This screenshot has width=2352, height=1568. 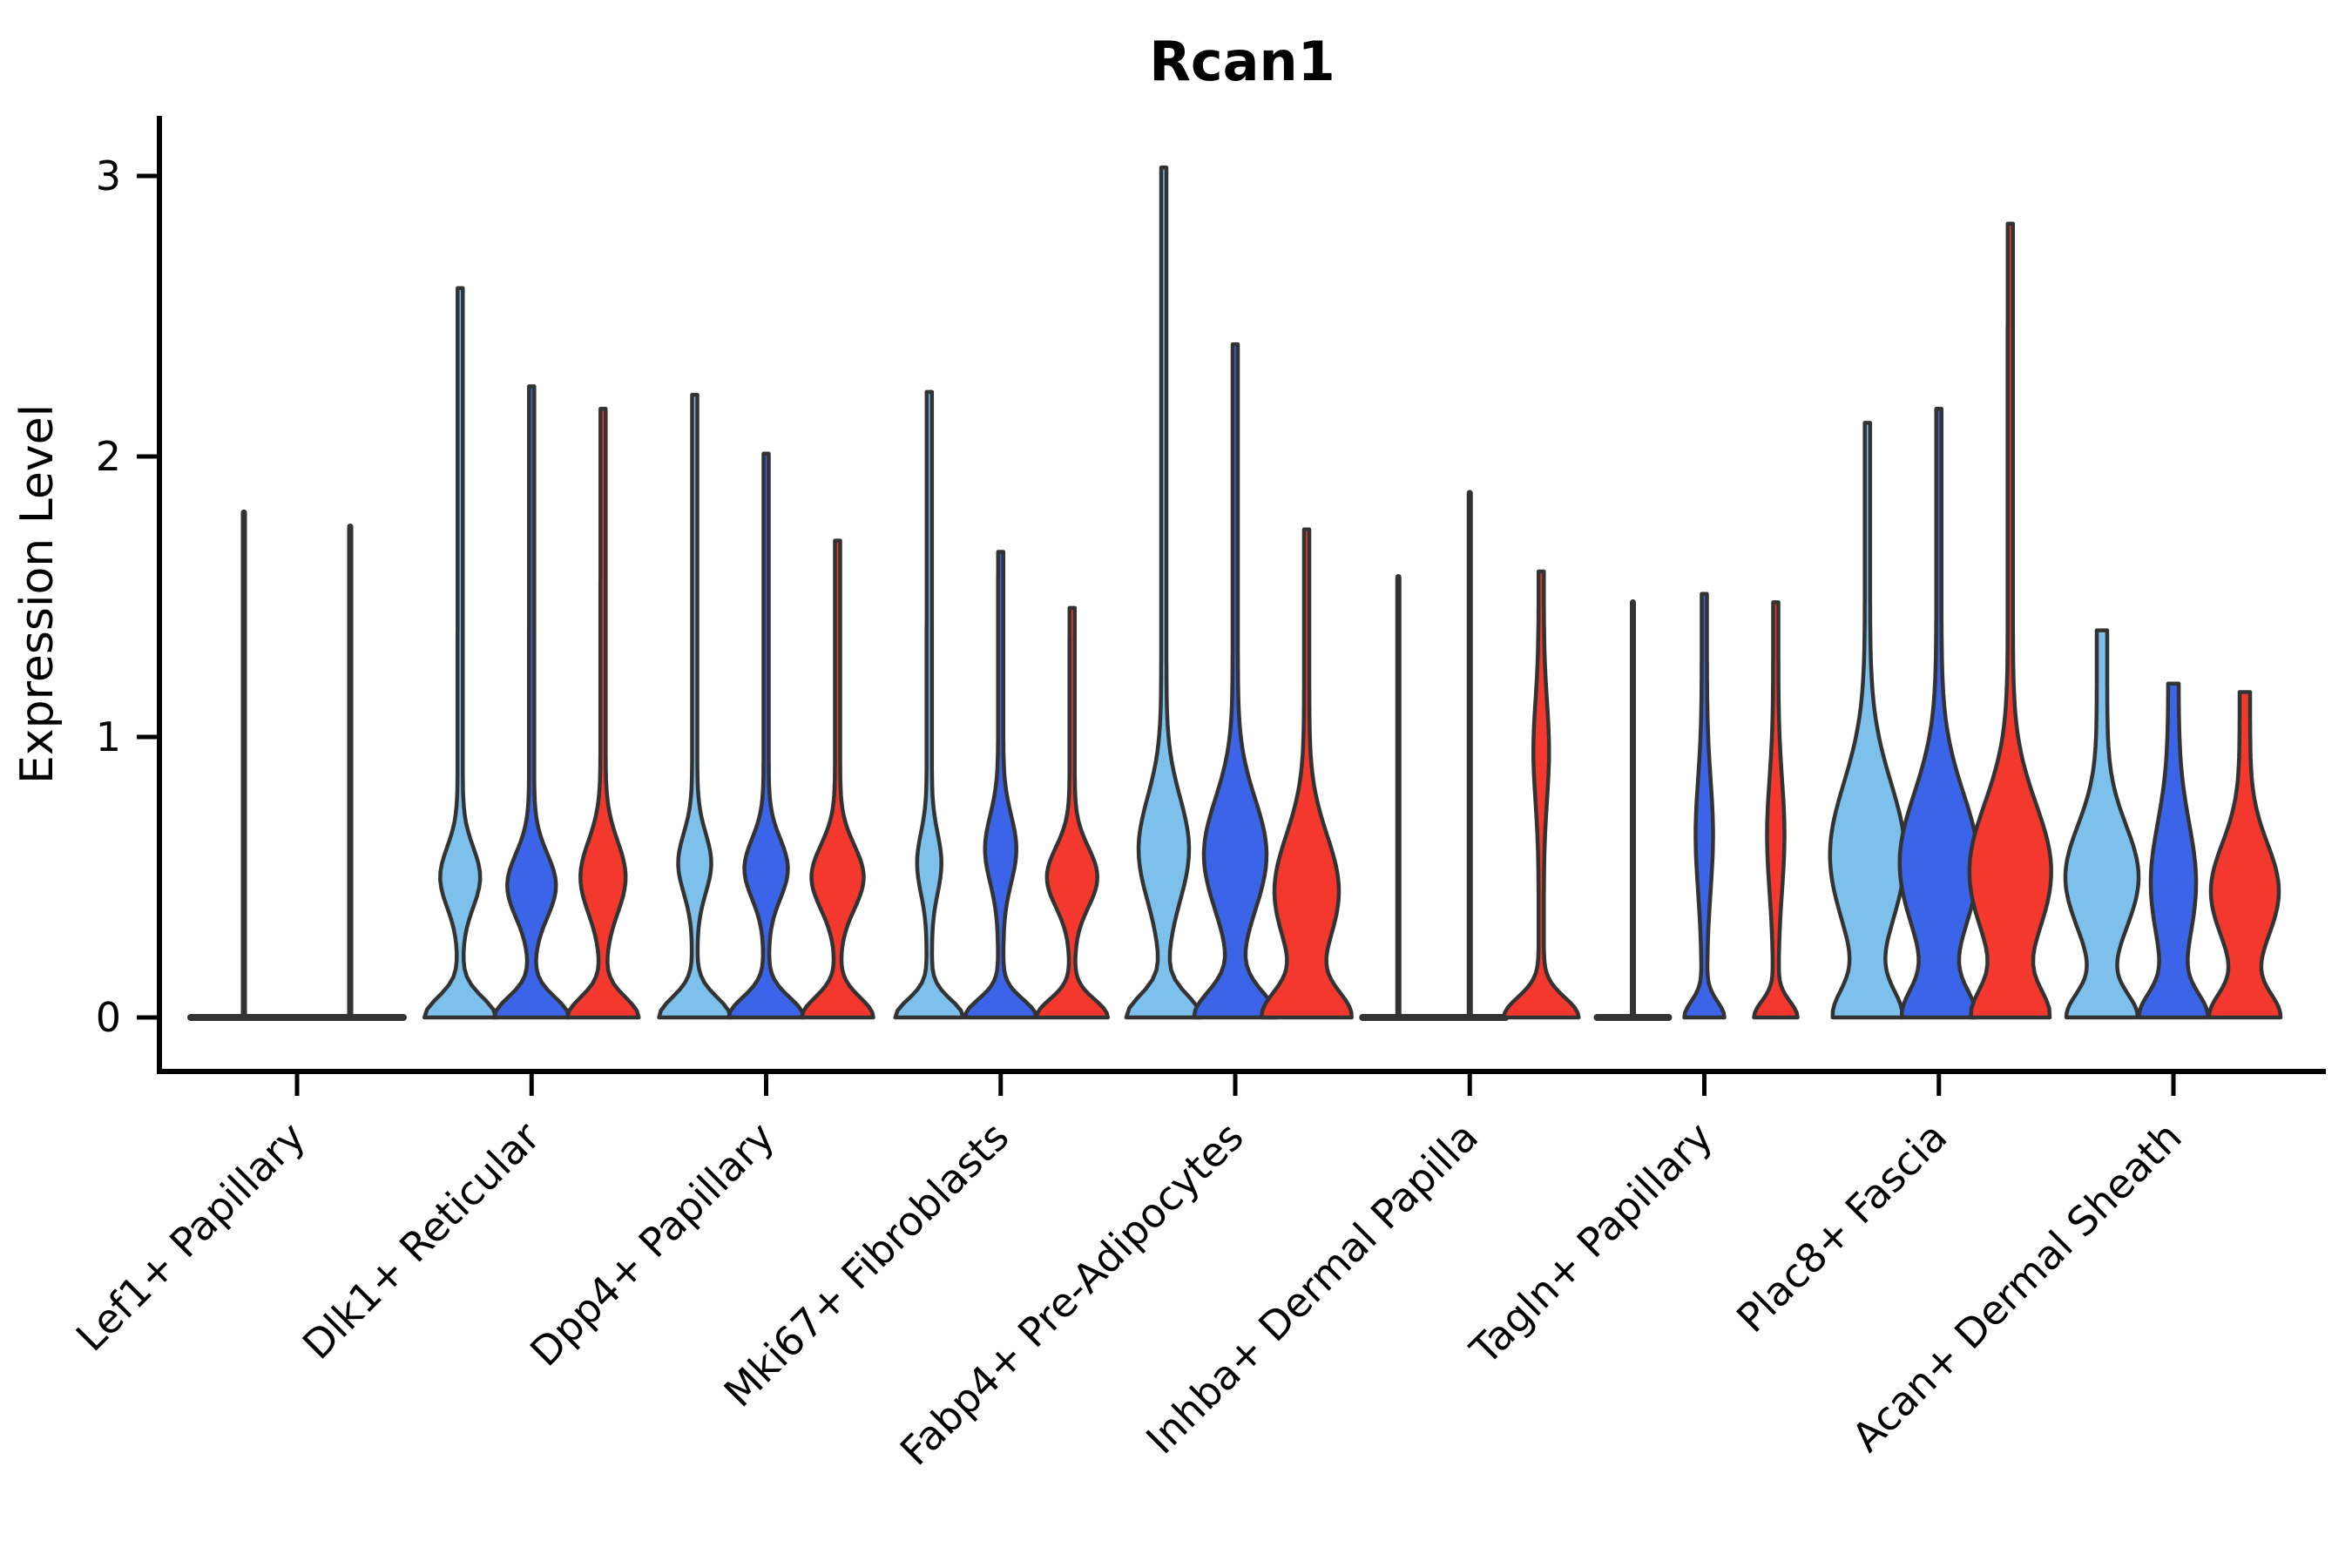 I want to click on x-tick-label: Dpp4+ Papillary, so click(x=652, y=1244).